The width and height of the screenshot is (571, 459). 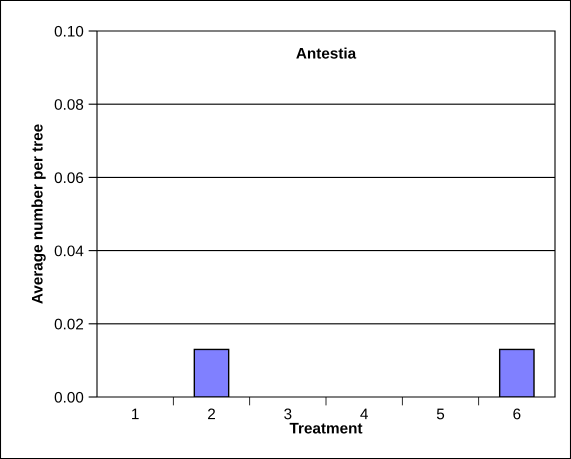 I want to click on y-tick-label: 0.08, so click(x=69, y=104).